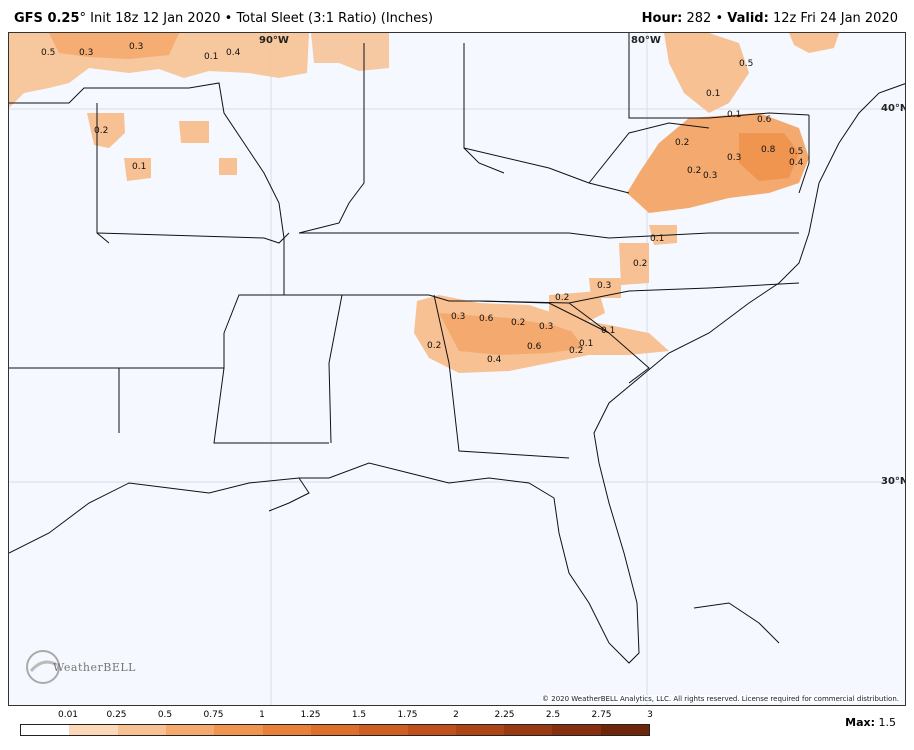  What do you see at coordinates (650, 715) in the screenshot?
I see `legend-tick: 3` at bounding box center [650, 715].